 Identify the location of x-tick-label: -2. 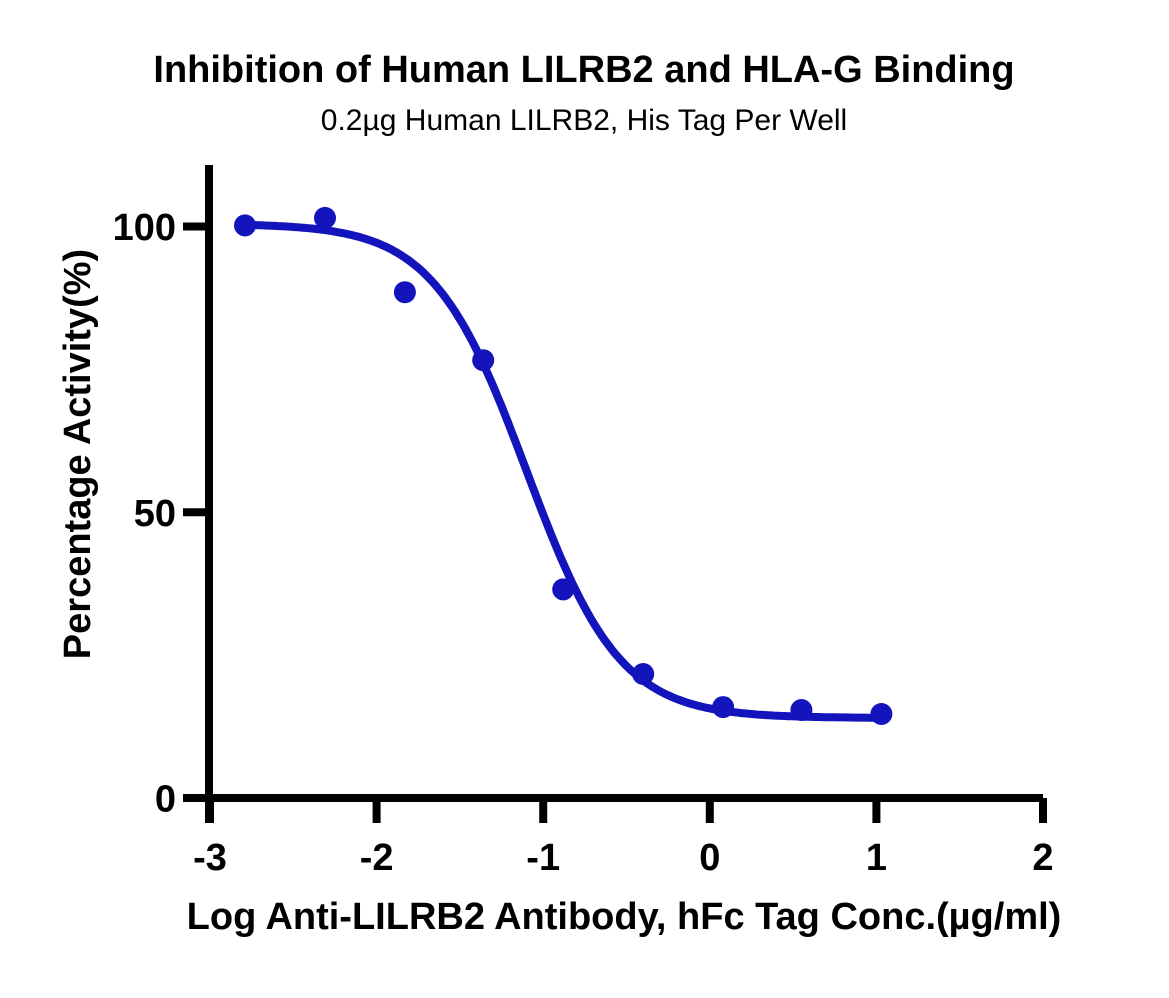
(377, 858).